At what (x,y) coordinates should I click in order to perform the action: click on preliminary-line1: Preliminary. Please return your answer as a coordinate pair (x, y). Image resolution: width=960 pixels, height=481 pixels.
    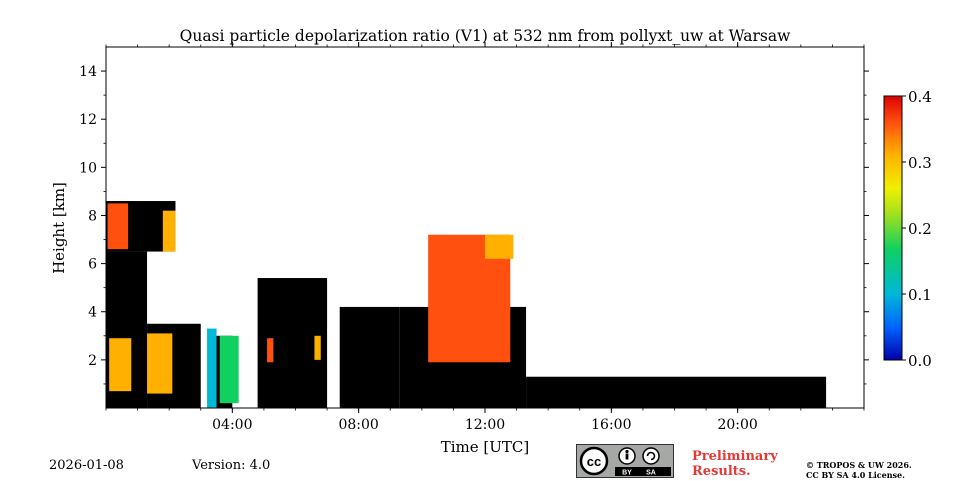
    Looking at the image, I should click on (735, 456).